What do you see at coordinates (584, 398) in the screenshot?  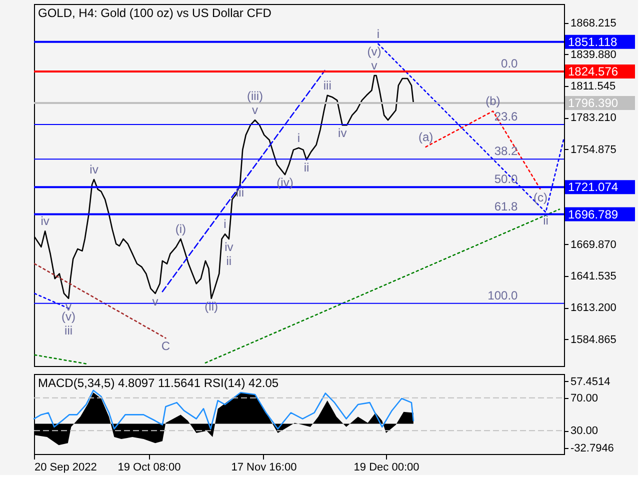 I see `y2-tick-label: 70.00` at bounding box center [584, 398].